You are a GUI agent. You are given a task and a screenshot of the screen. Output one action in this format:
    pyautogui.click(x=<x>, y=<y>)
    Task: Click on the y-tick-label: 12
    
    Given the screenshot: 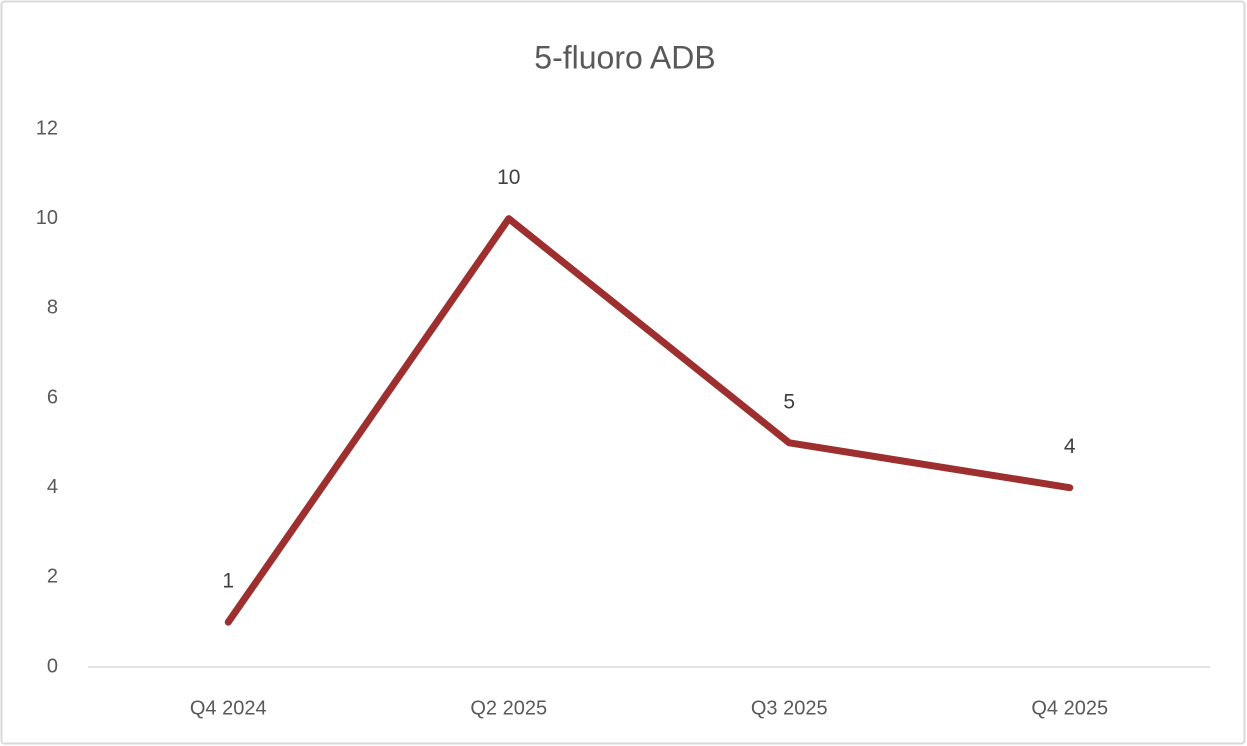 What is the action you would take?
    pyautogui.click(x=47, y=128)
    